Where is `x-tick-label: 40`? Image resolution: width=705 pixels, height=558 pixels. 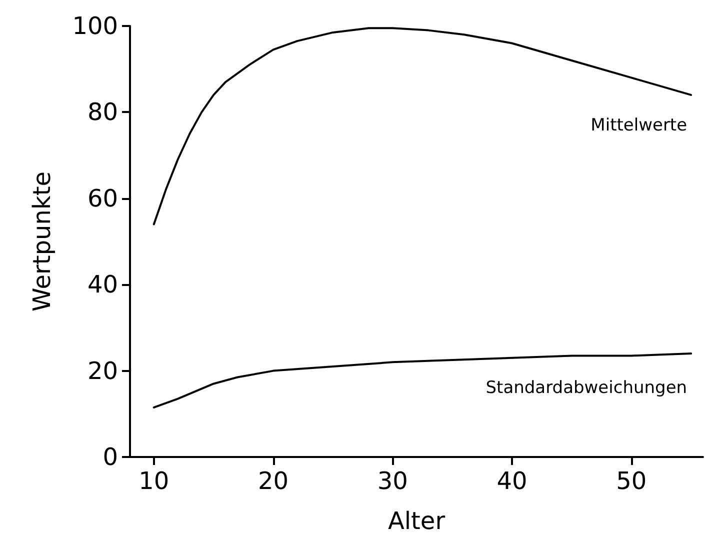 x-tick-label: 40 is located at coordinates (512, 481).